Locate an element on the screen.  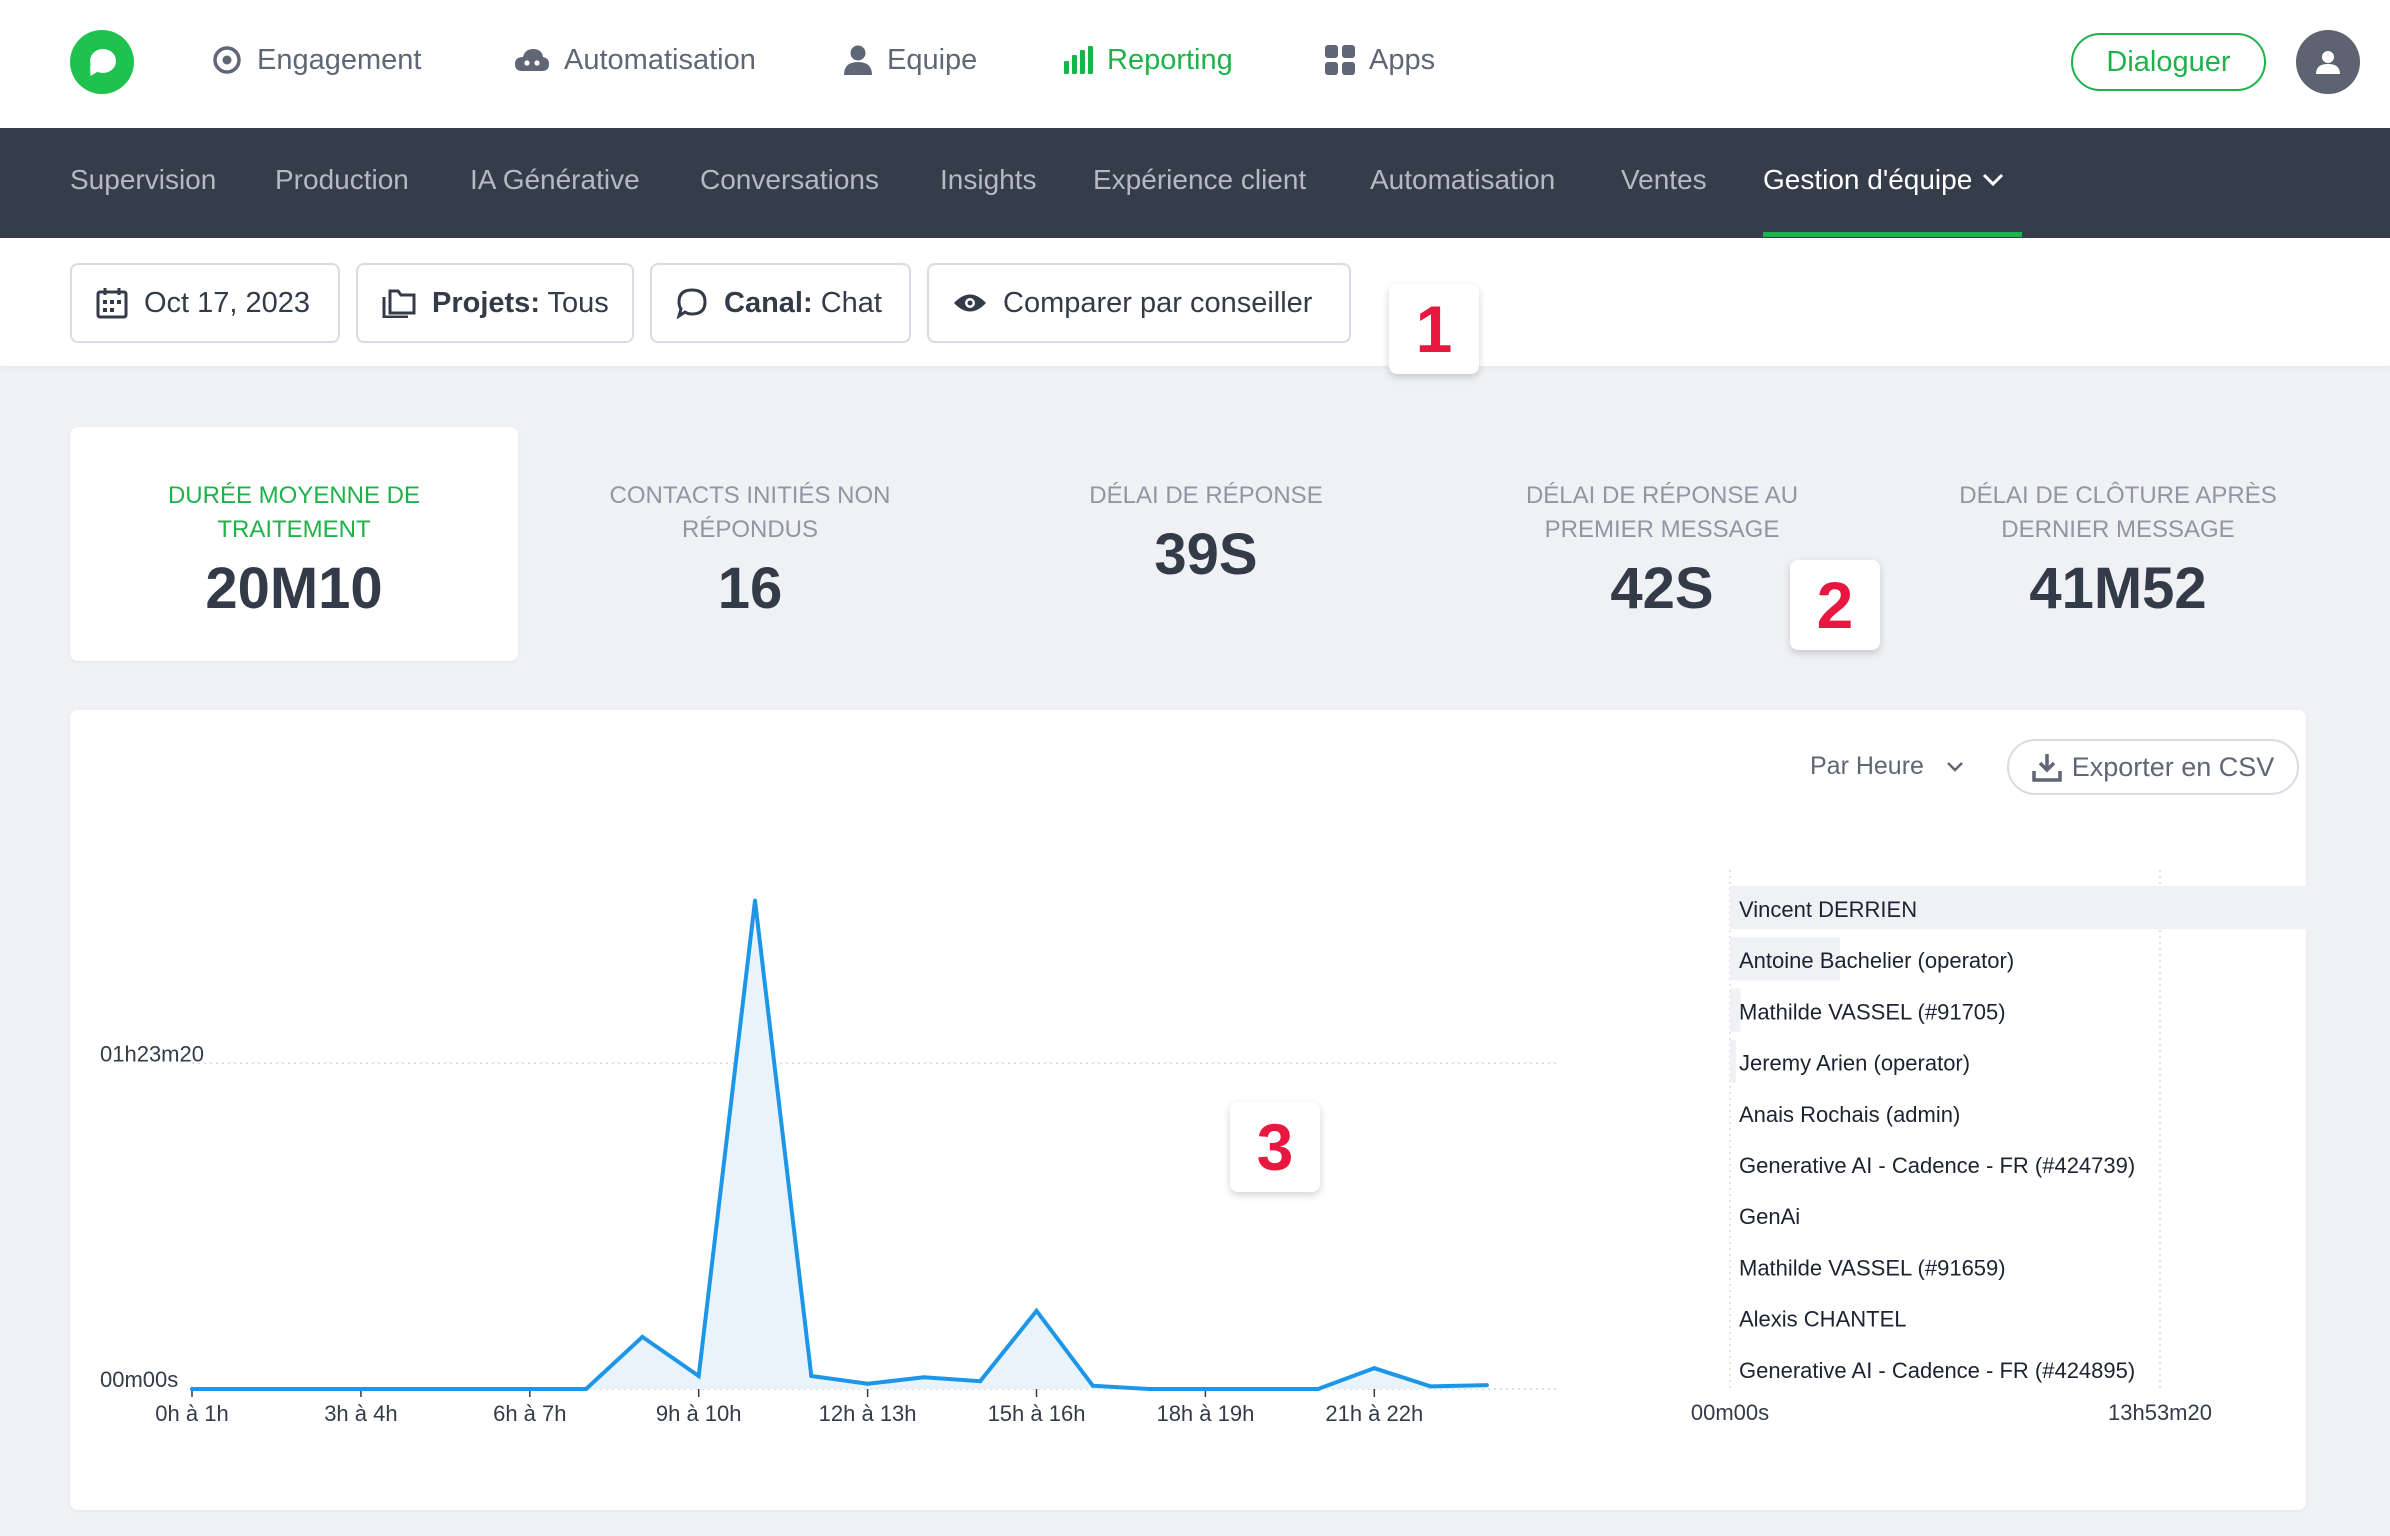
avatar is located at coordinates (2328, 62).